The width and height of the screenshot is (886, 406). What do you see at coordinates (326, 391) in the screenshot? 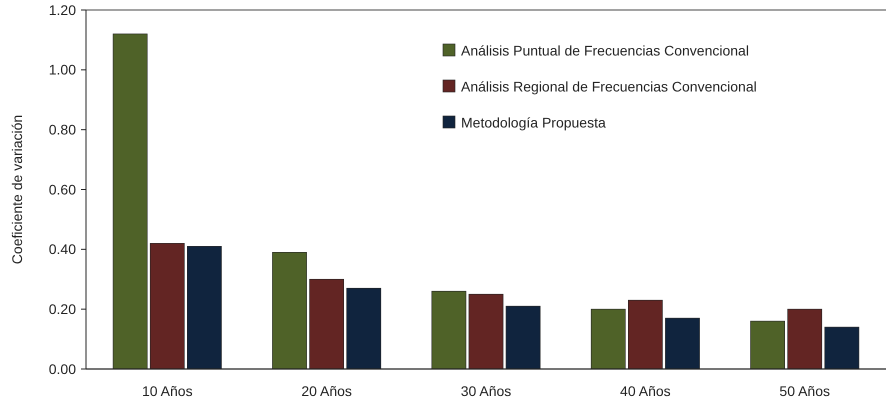
I see `x-tick-label: 20 Años` at bounding box center [326, 391].